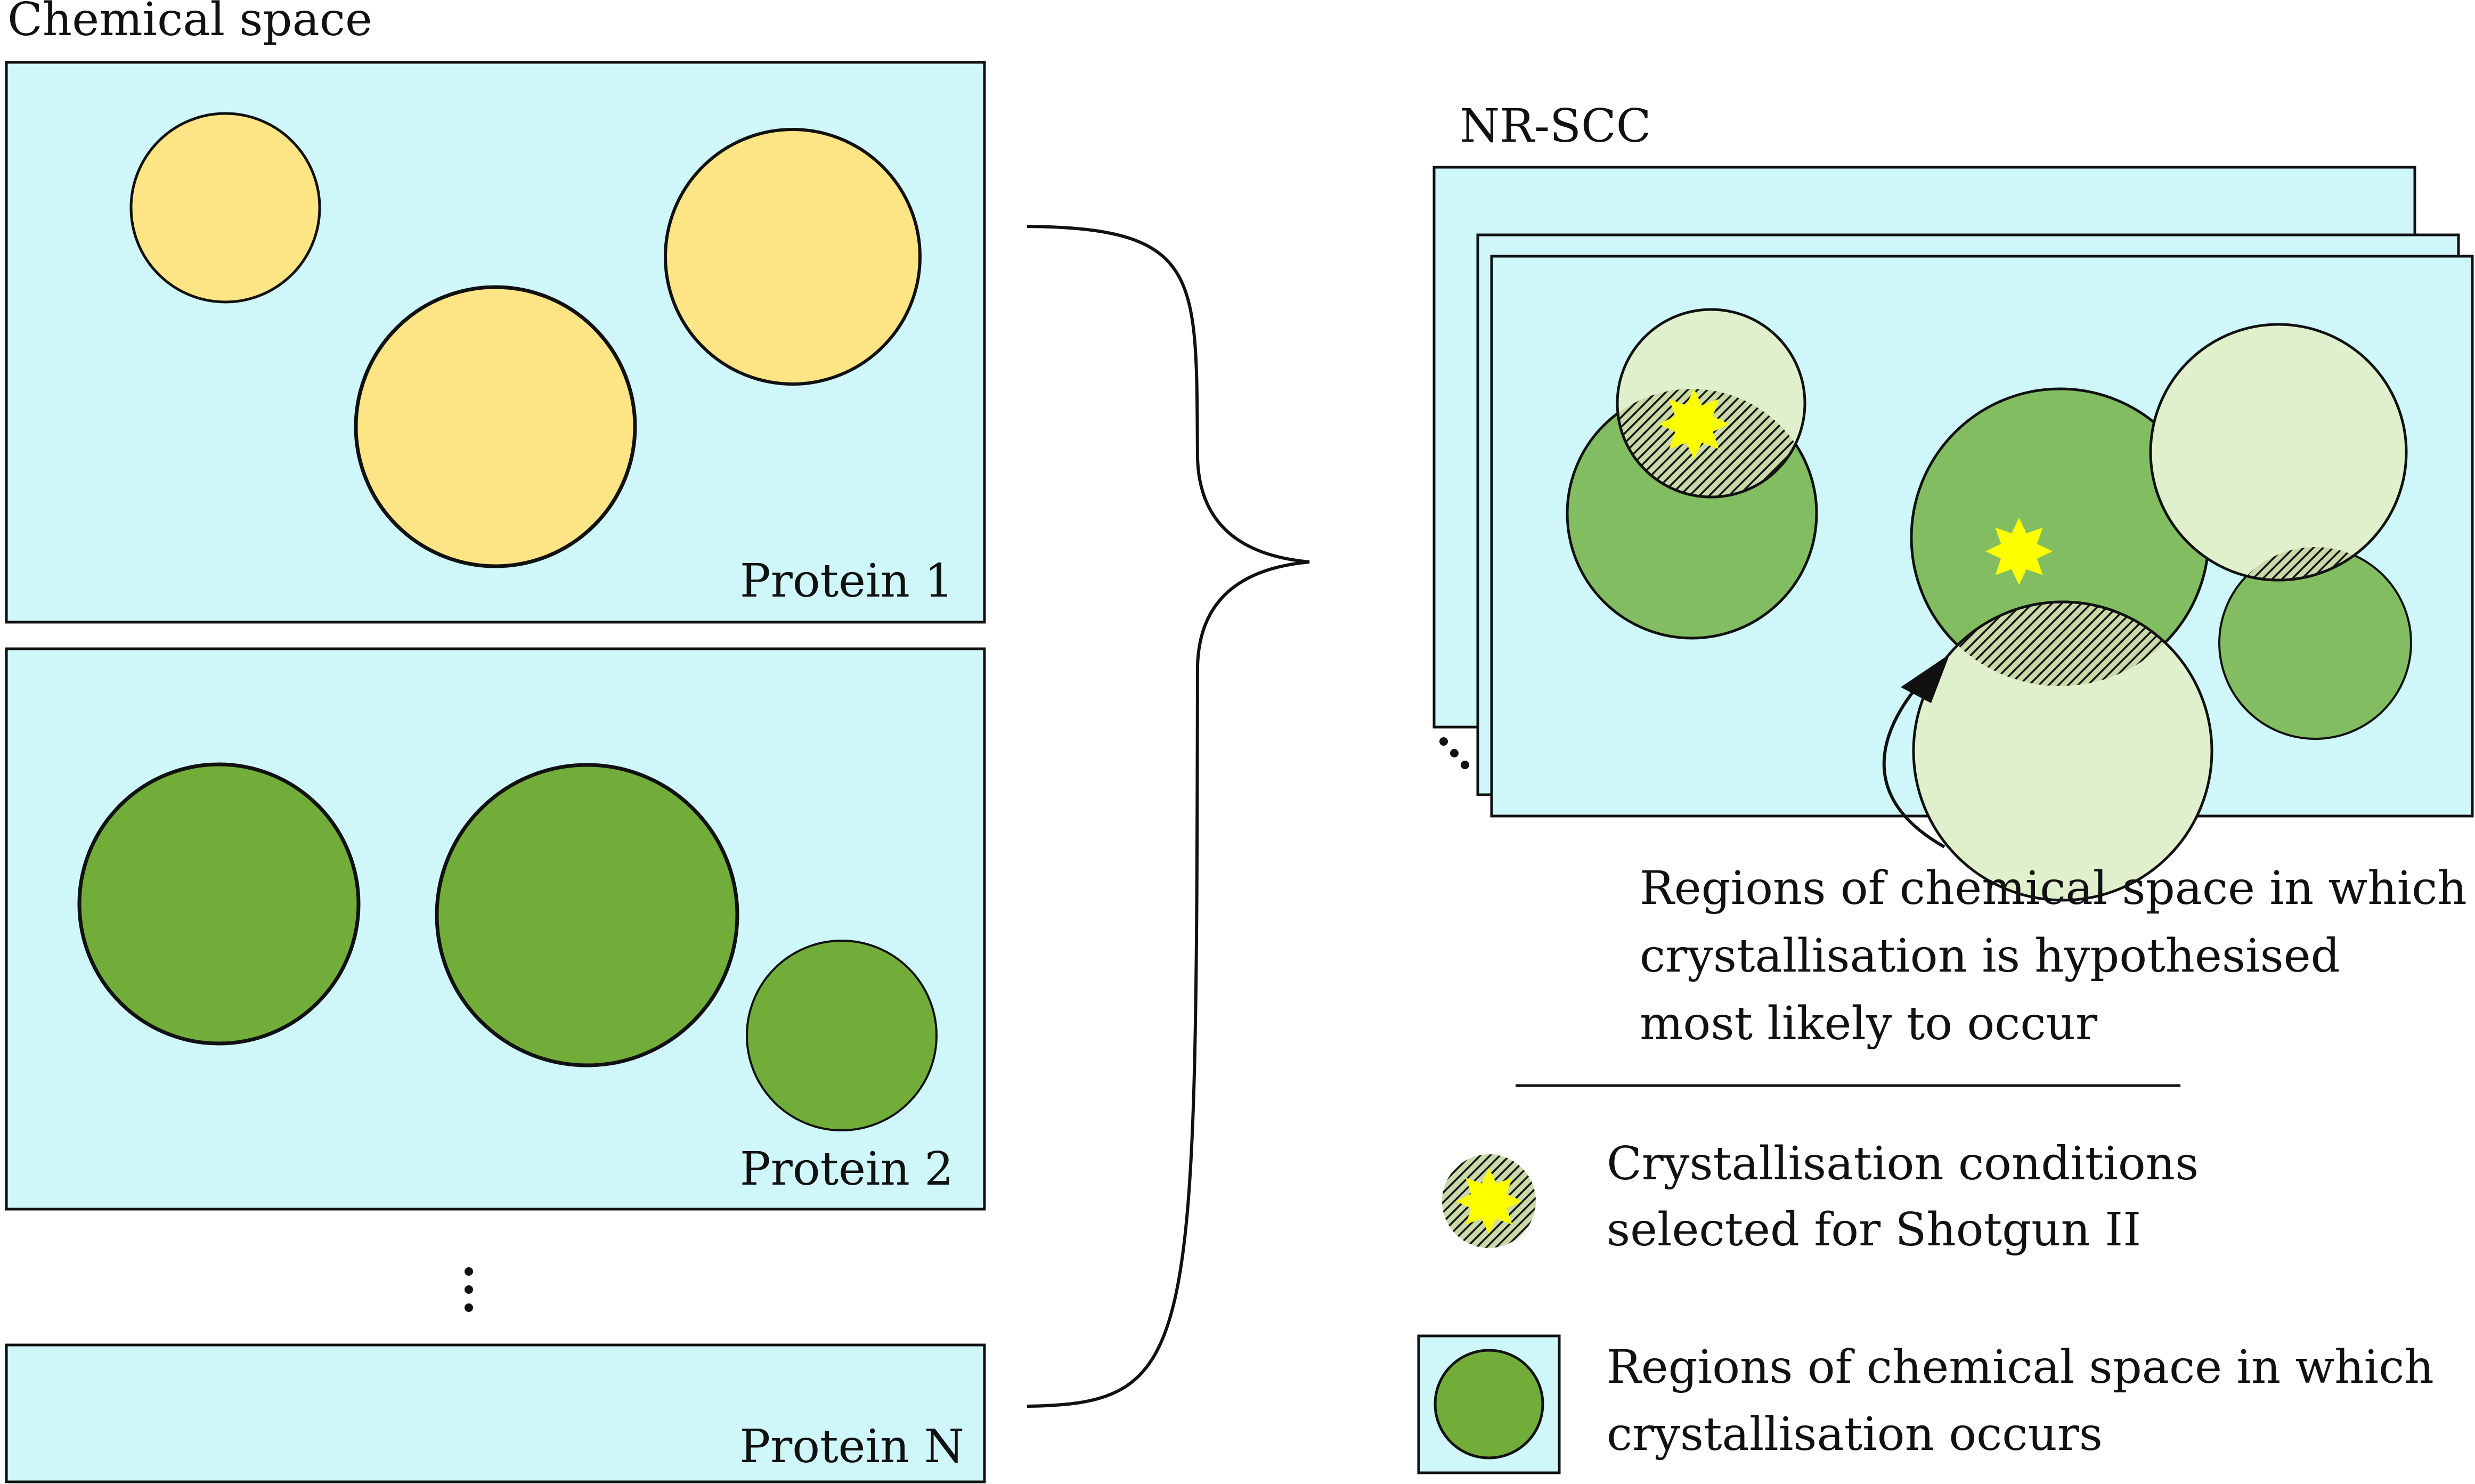 This screenshot has width=2475, height=1484. I want to click on protein-1-region-large, so click(495, 426).